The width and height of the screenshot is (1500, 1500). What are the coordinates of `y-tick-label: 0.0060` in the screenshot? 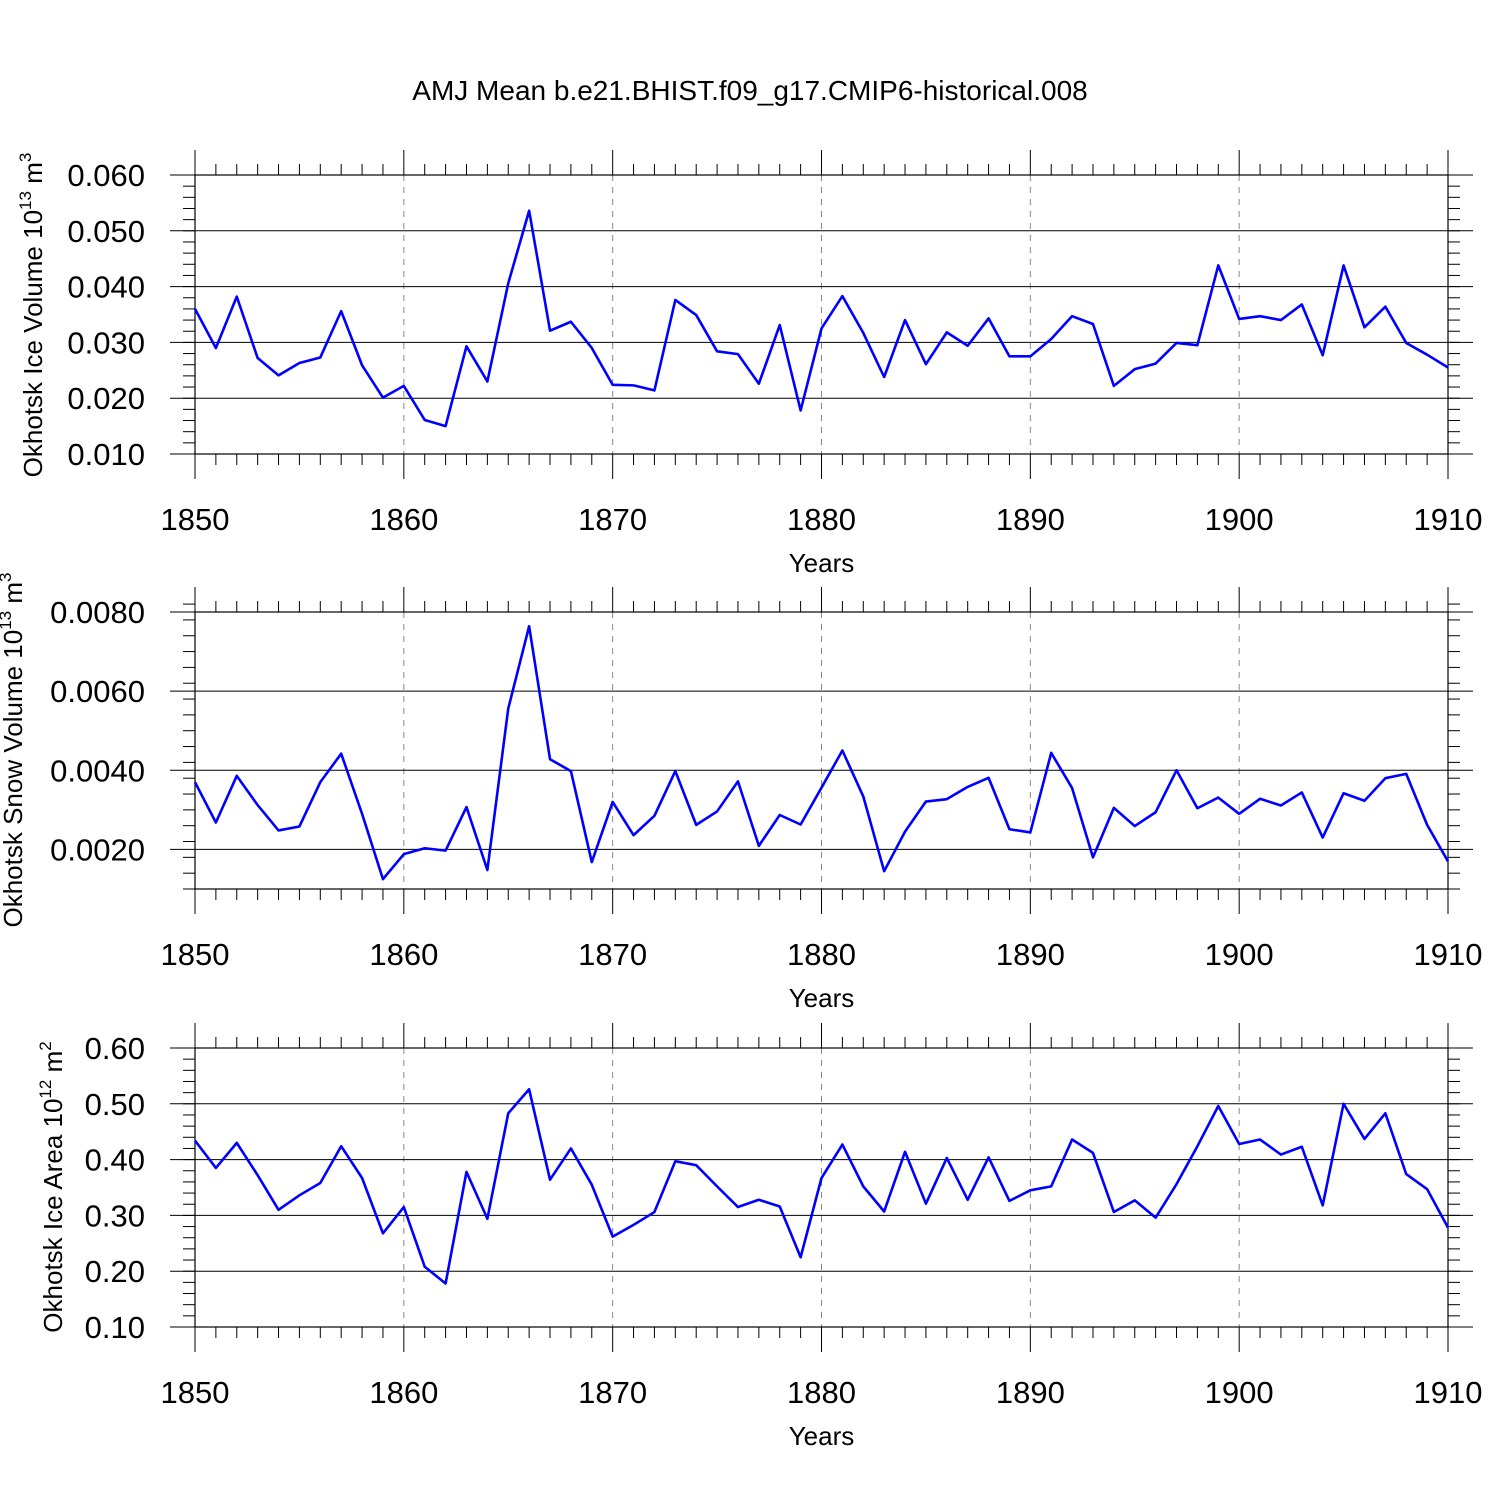 It's located at (97, 691).